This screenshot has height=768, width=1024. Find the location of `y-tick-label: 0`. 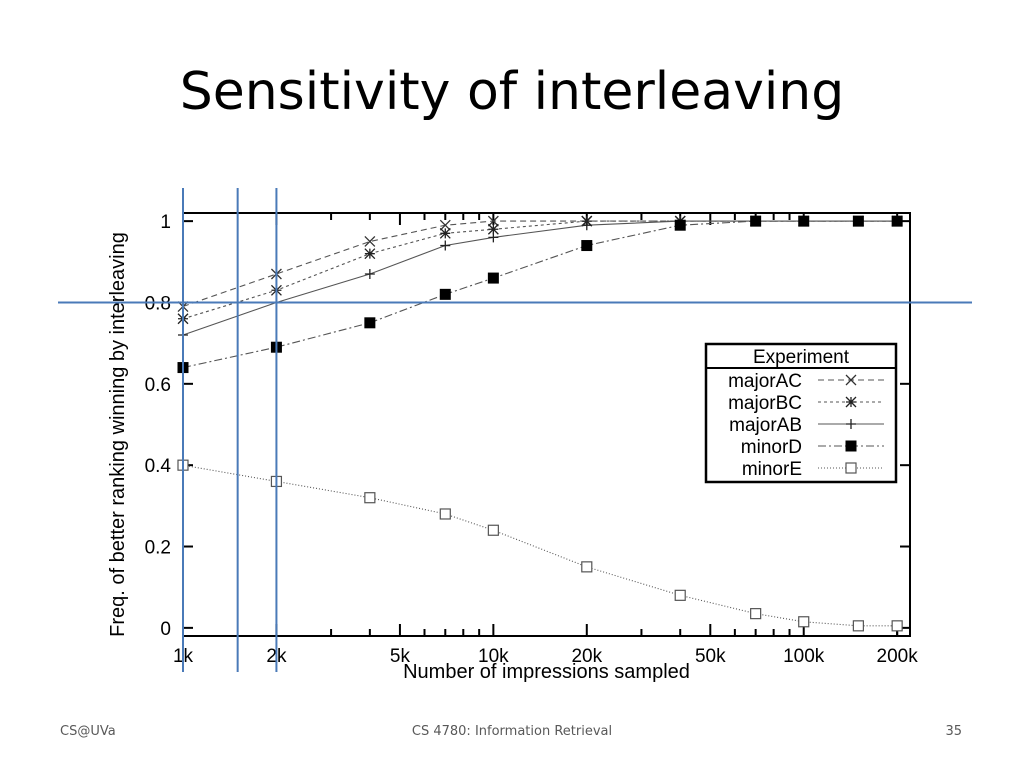

y-tick-label: 0 is located at coordinates (165, 629).